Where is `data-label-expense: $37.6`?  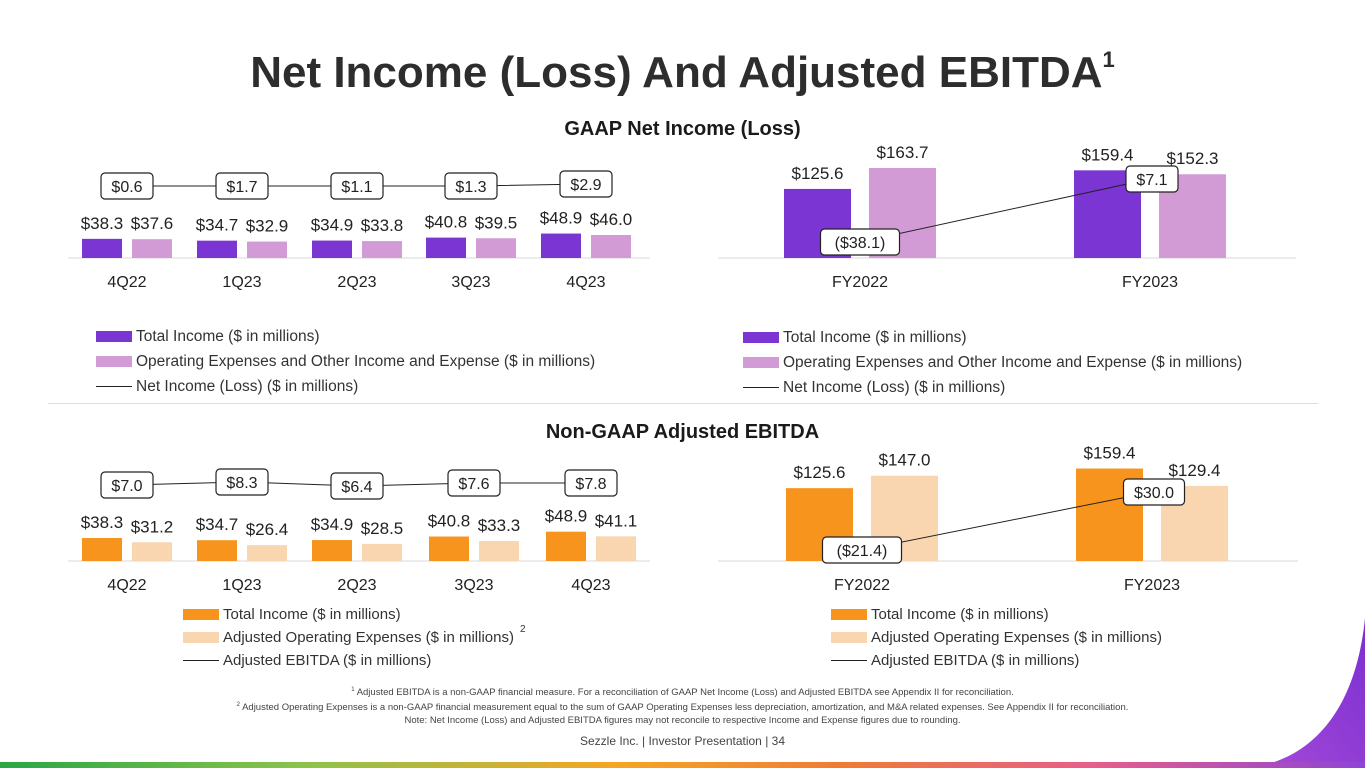
data-label-expense: $37.6 is located at coordinates (152, 223).